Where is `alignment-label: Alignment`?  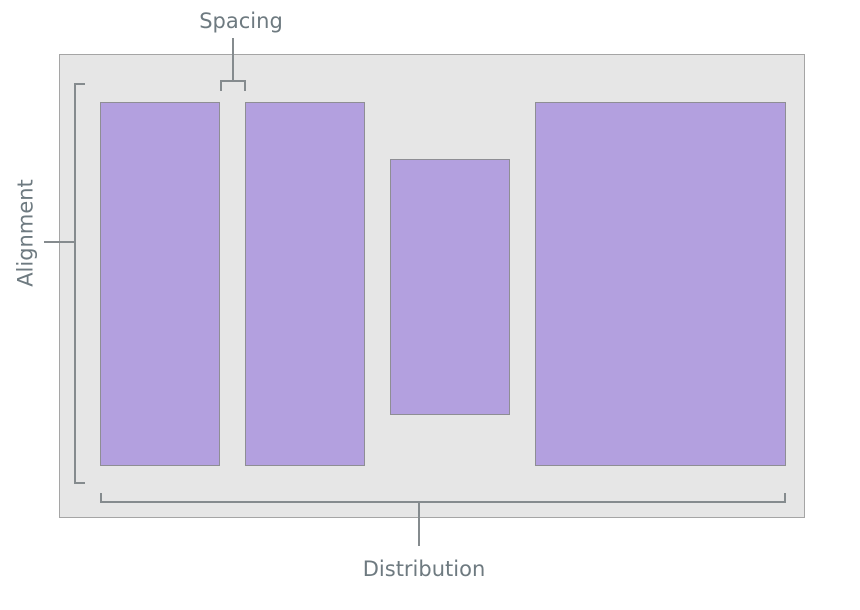
alignment-label: Alignment is located at coordinates (25, 233).